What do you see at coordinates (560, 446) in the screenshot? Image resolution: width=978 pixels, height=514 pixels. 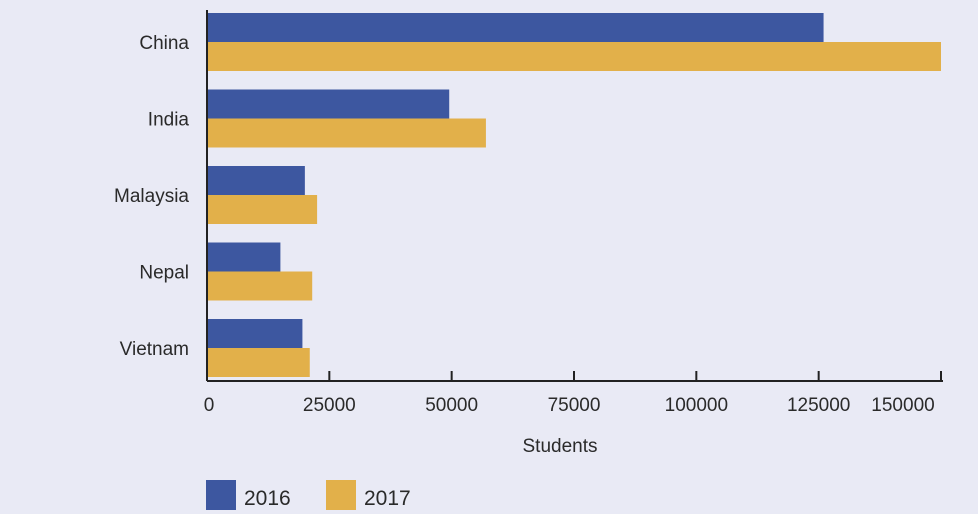 I see `x-axis-title: Students` at bounding box center [560, 446].